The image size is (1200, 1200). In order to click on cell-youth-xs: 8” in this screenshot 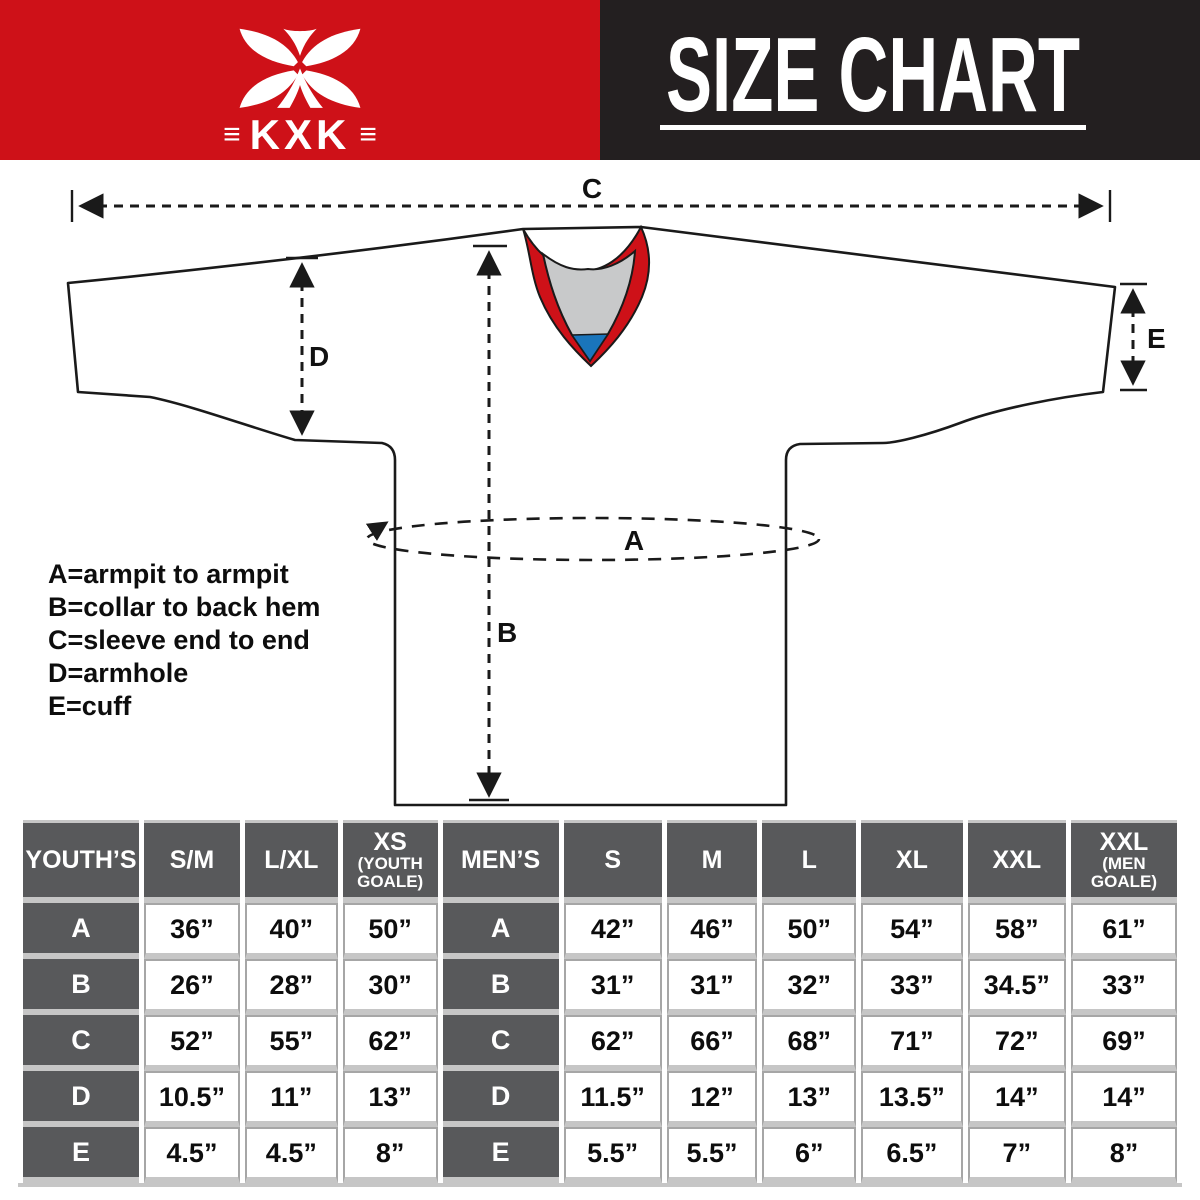, I will do `click(390, 1155)`.